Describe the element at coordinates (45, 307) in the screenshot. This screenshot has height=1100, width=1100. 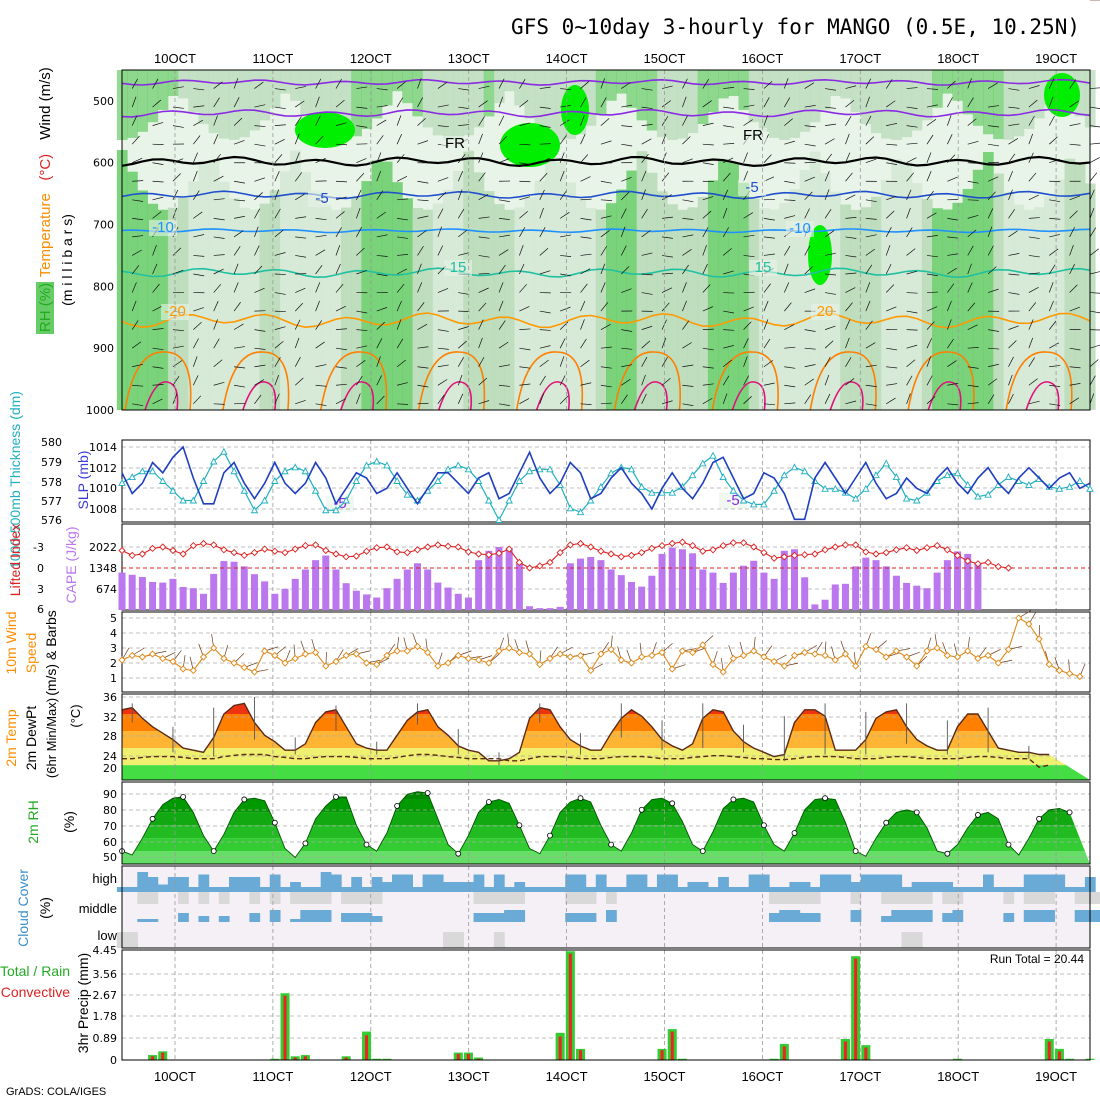
I see `cross-ylabel-part: RH (%)` at that location.